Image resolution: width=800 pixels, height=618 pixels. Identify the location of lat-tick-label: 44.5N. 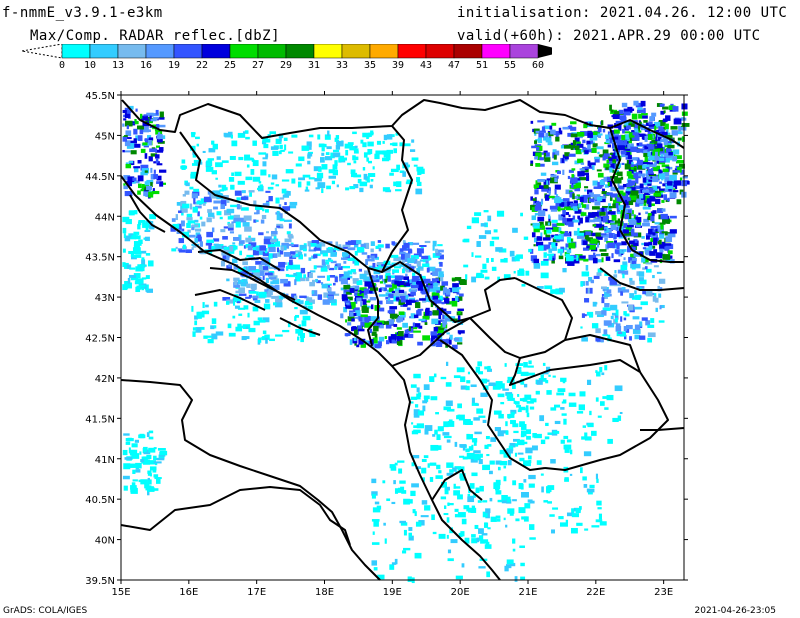
(100, 177).